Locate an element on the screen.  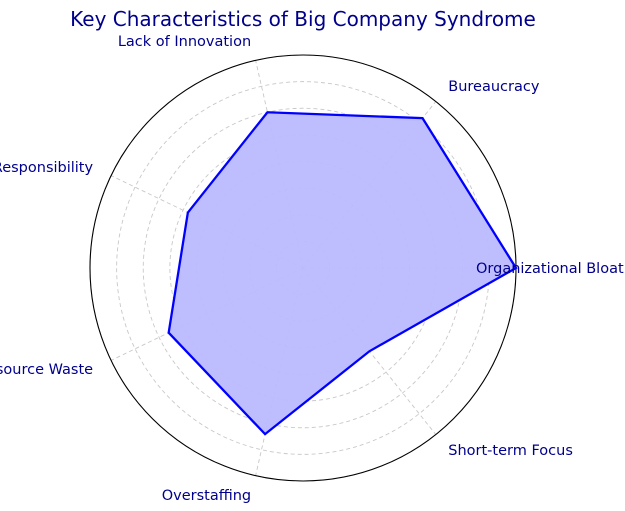
category-label: Organizational Bloat is located at coordinates (550, 269).